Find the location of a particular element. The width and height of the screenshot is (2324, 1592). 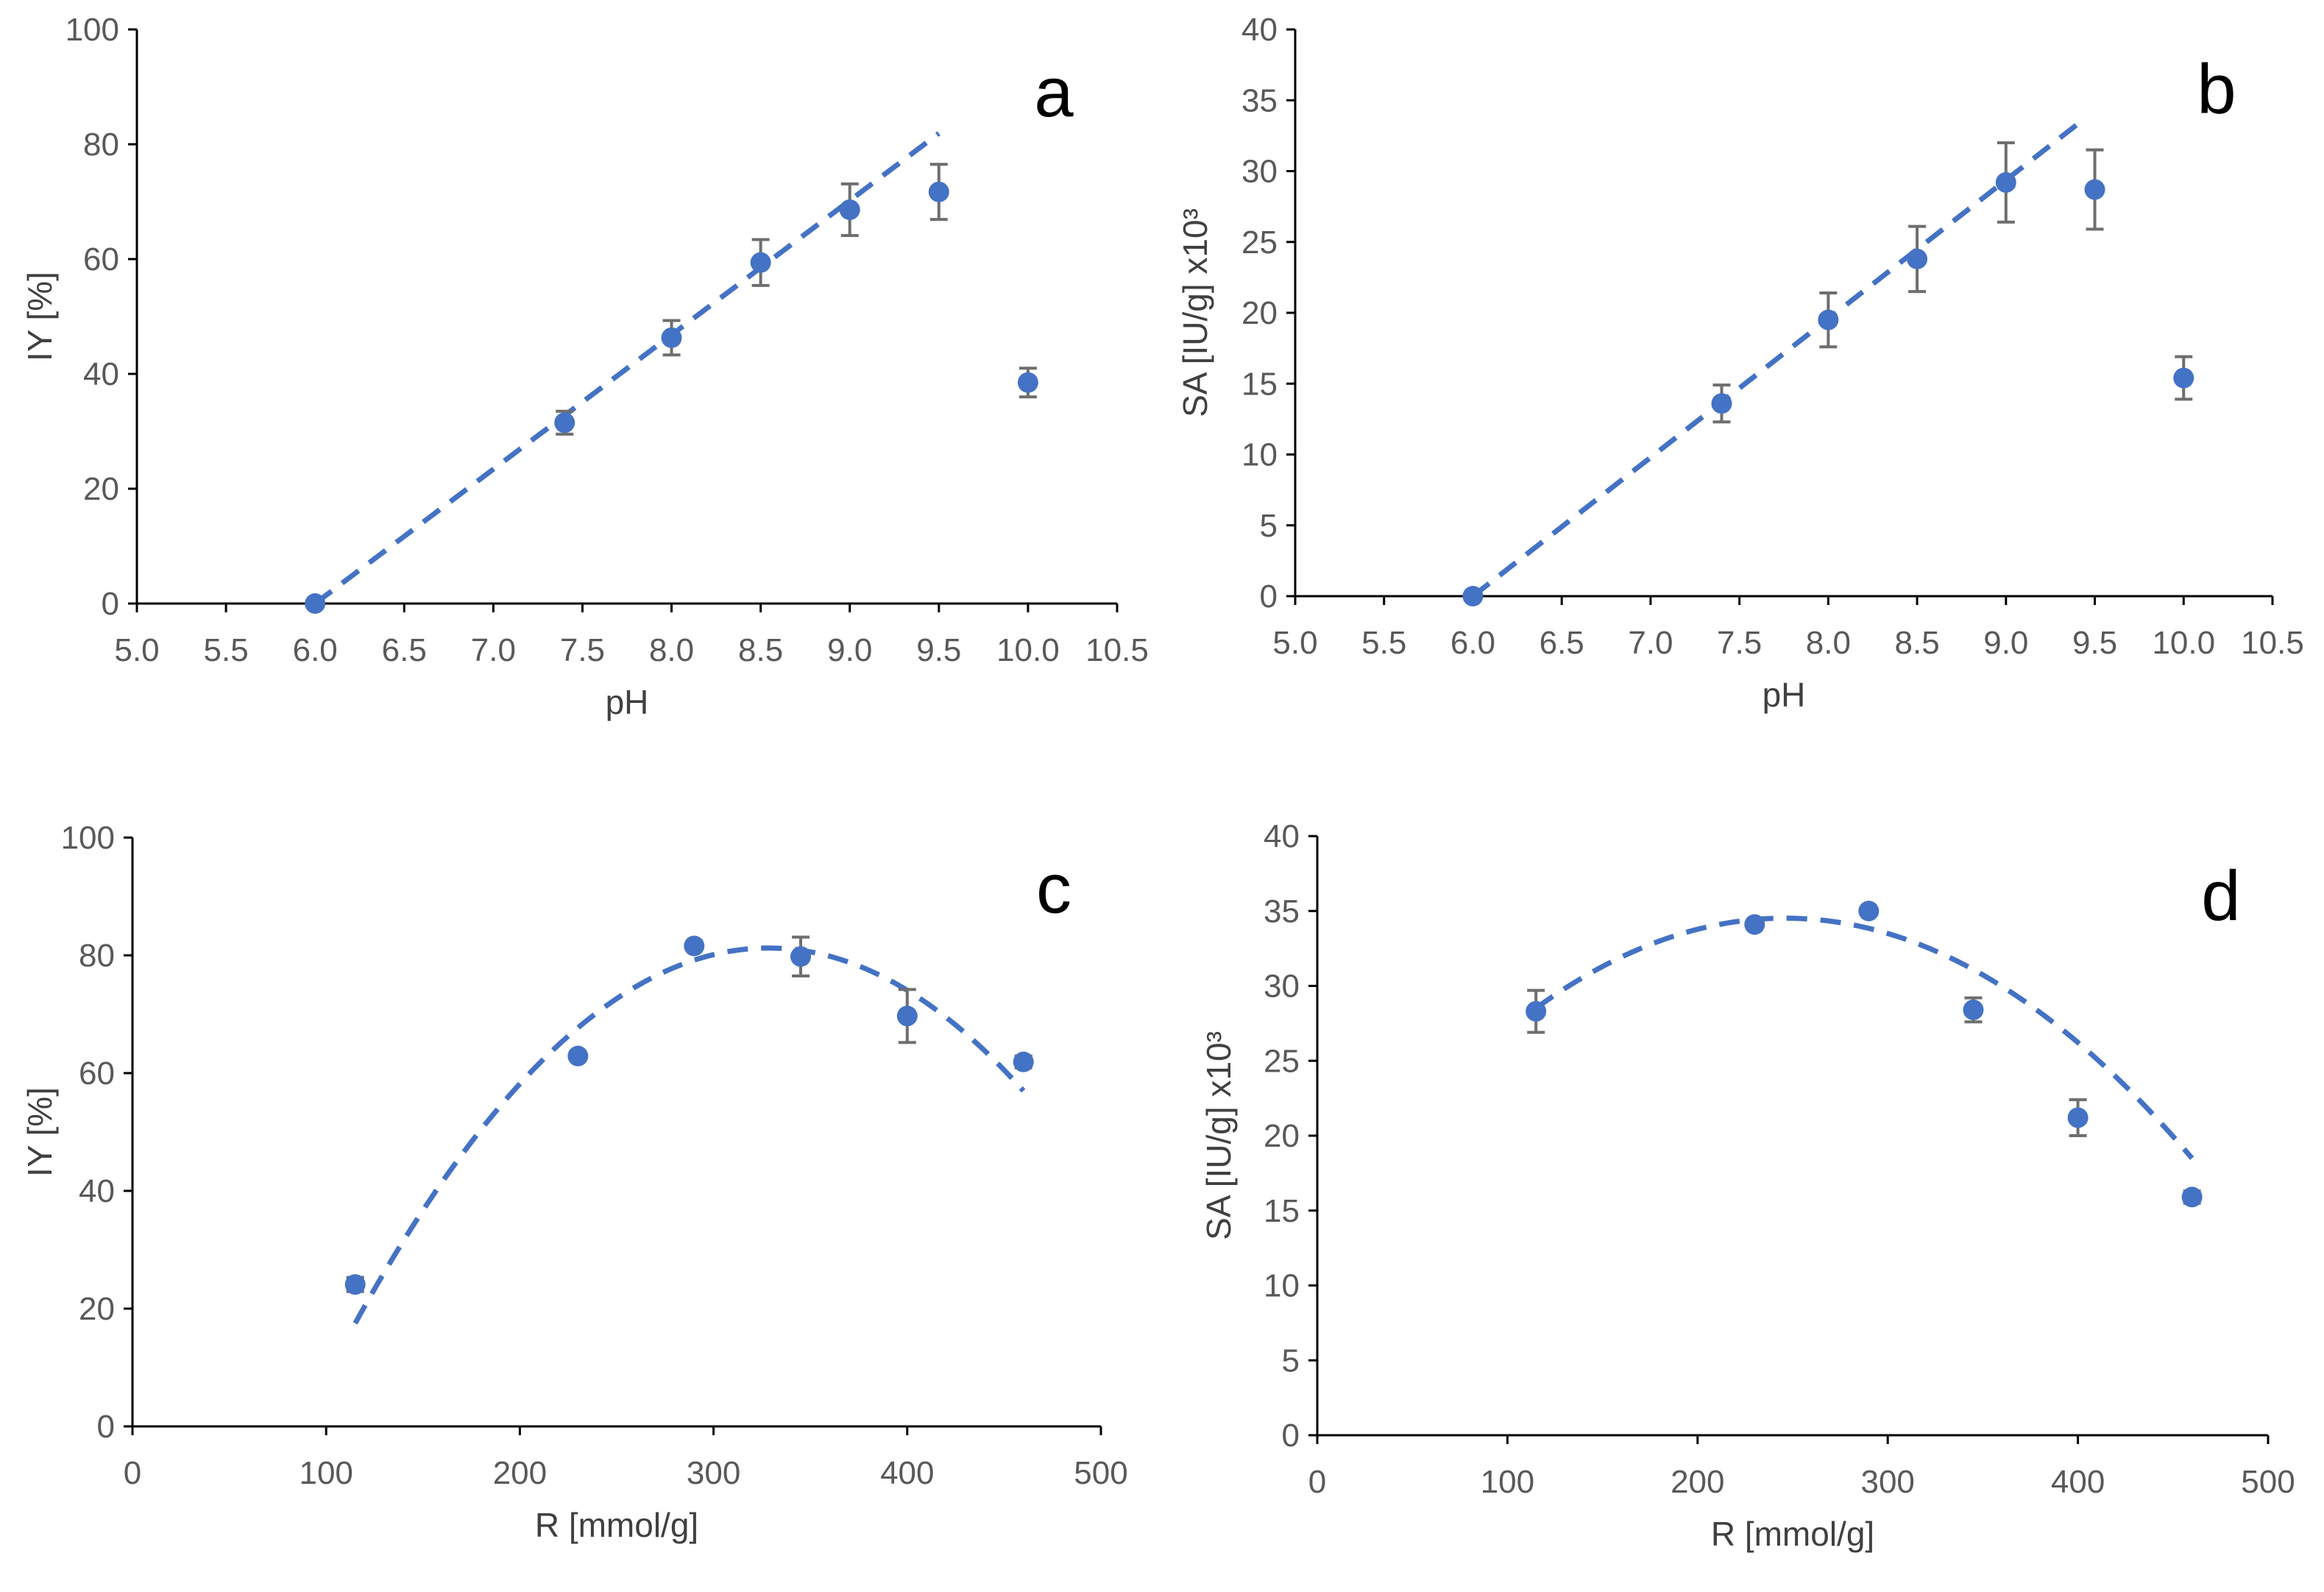

x-tick-label: 7.5 is located at coordinates (1739, 643).